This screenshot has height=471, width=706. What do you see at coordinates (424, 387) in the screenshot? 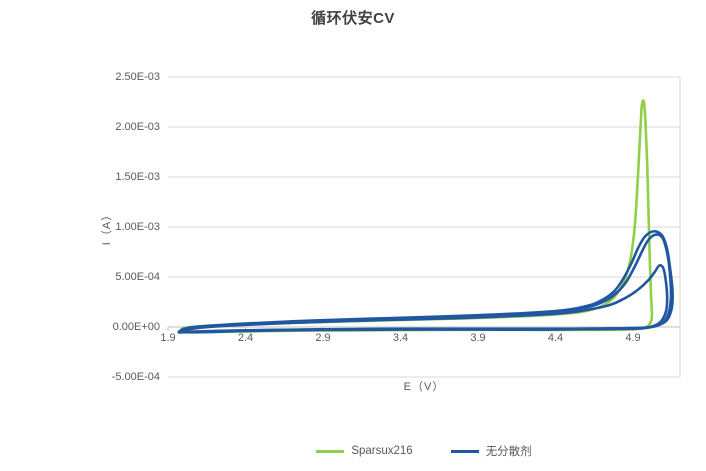
I see `x-axis-title: E（V）` at bounding box center [424, 387].